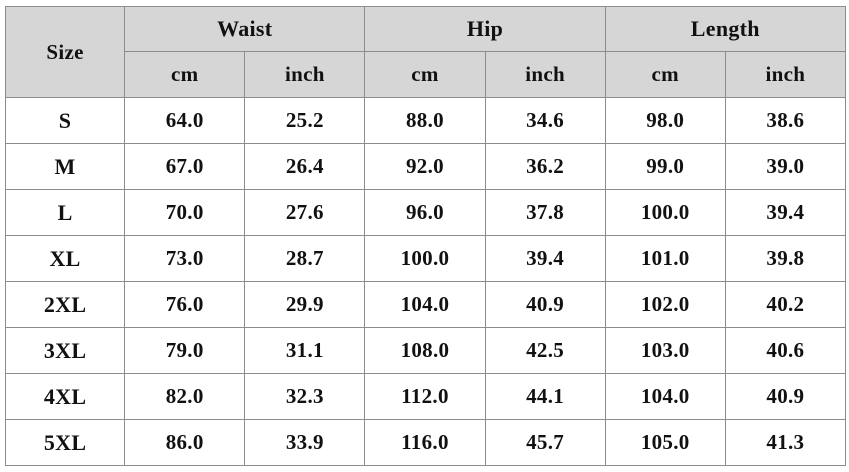  What do you see at coordinates (65, 258) in the screenshot?
I see `size-cell: XL` at bounding box center [65, 258].